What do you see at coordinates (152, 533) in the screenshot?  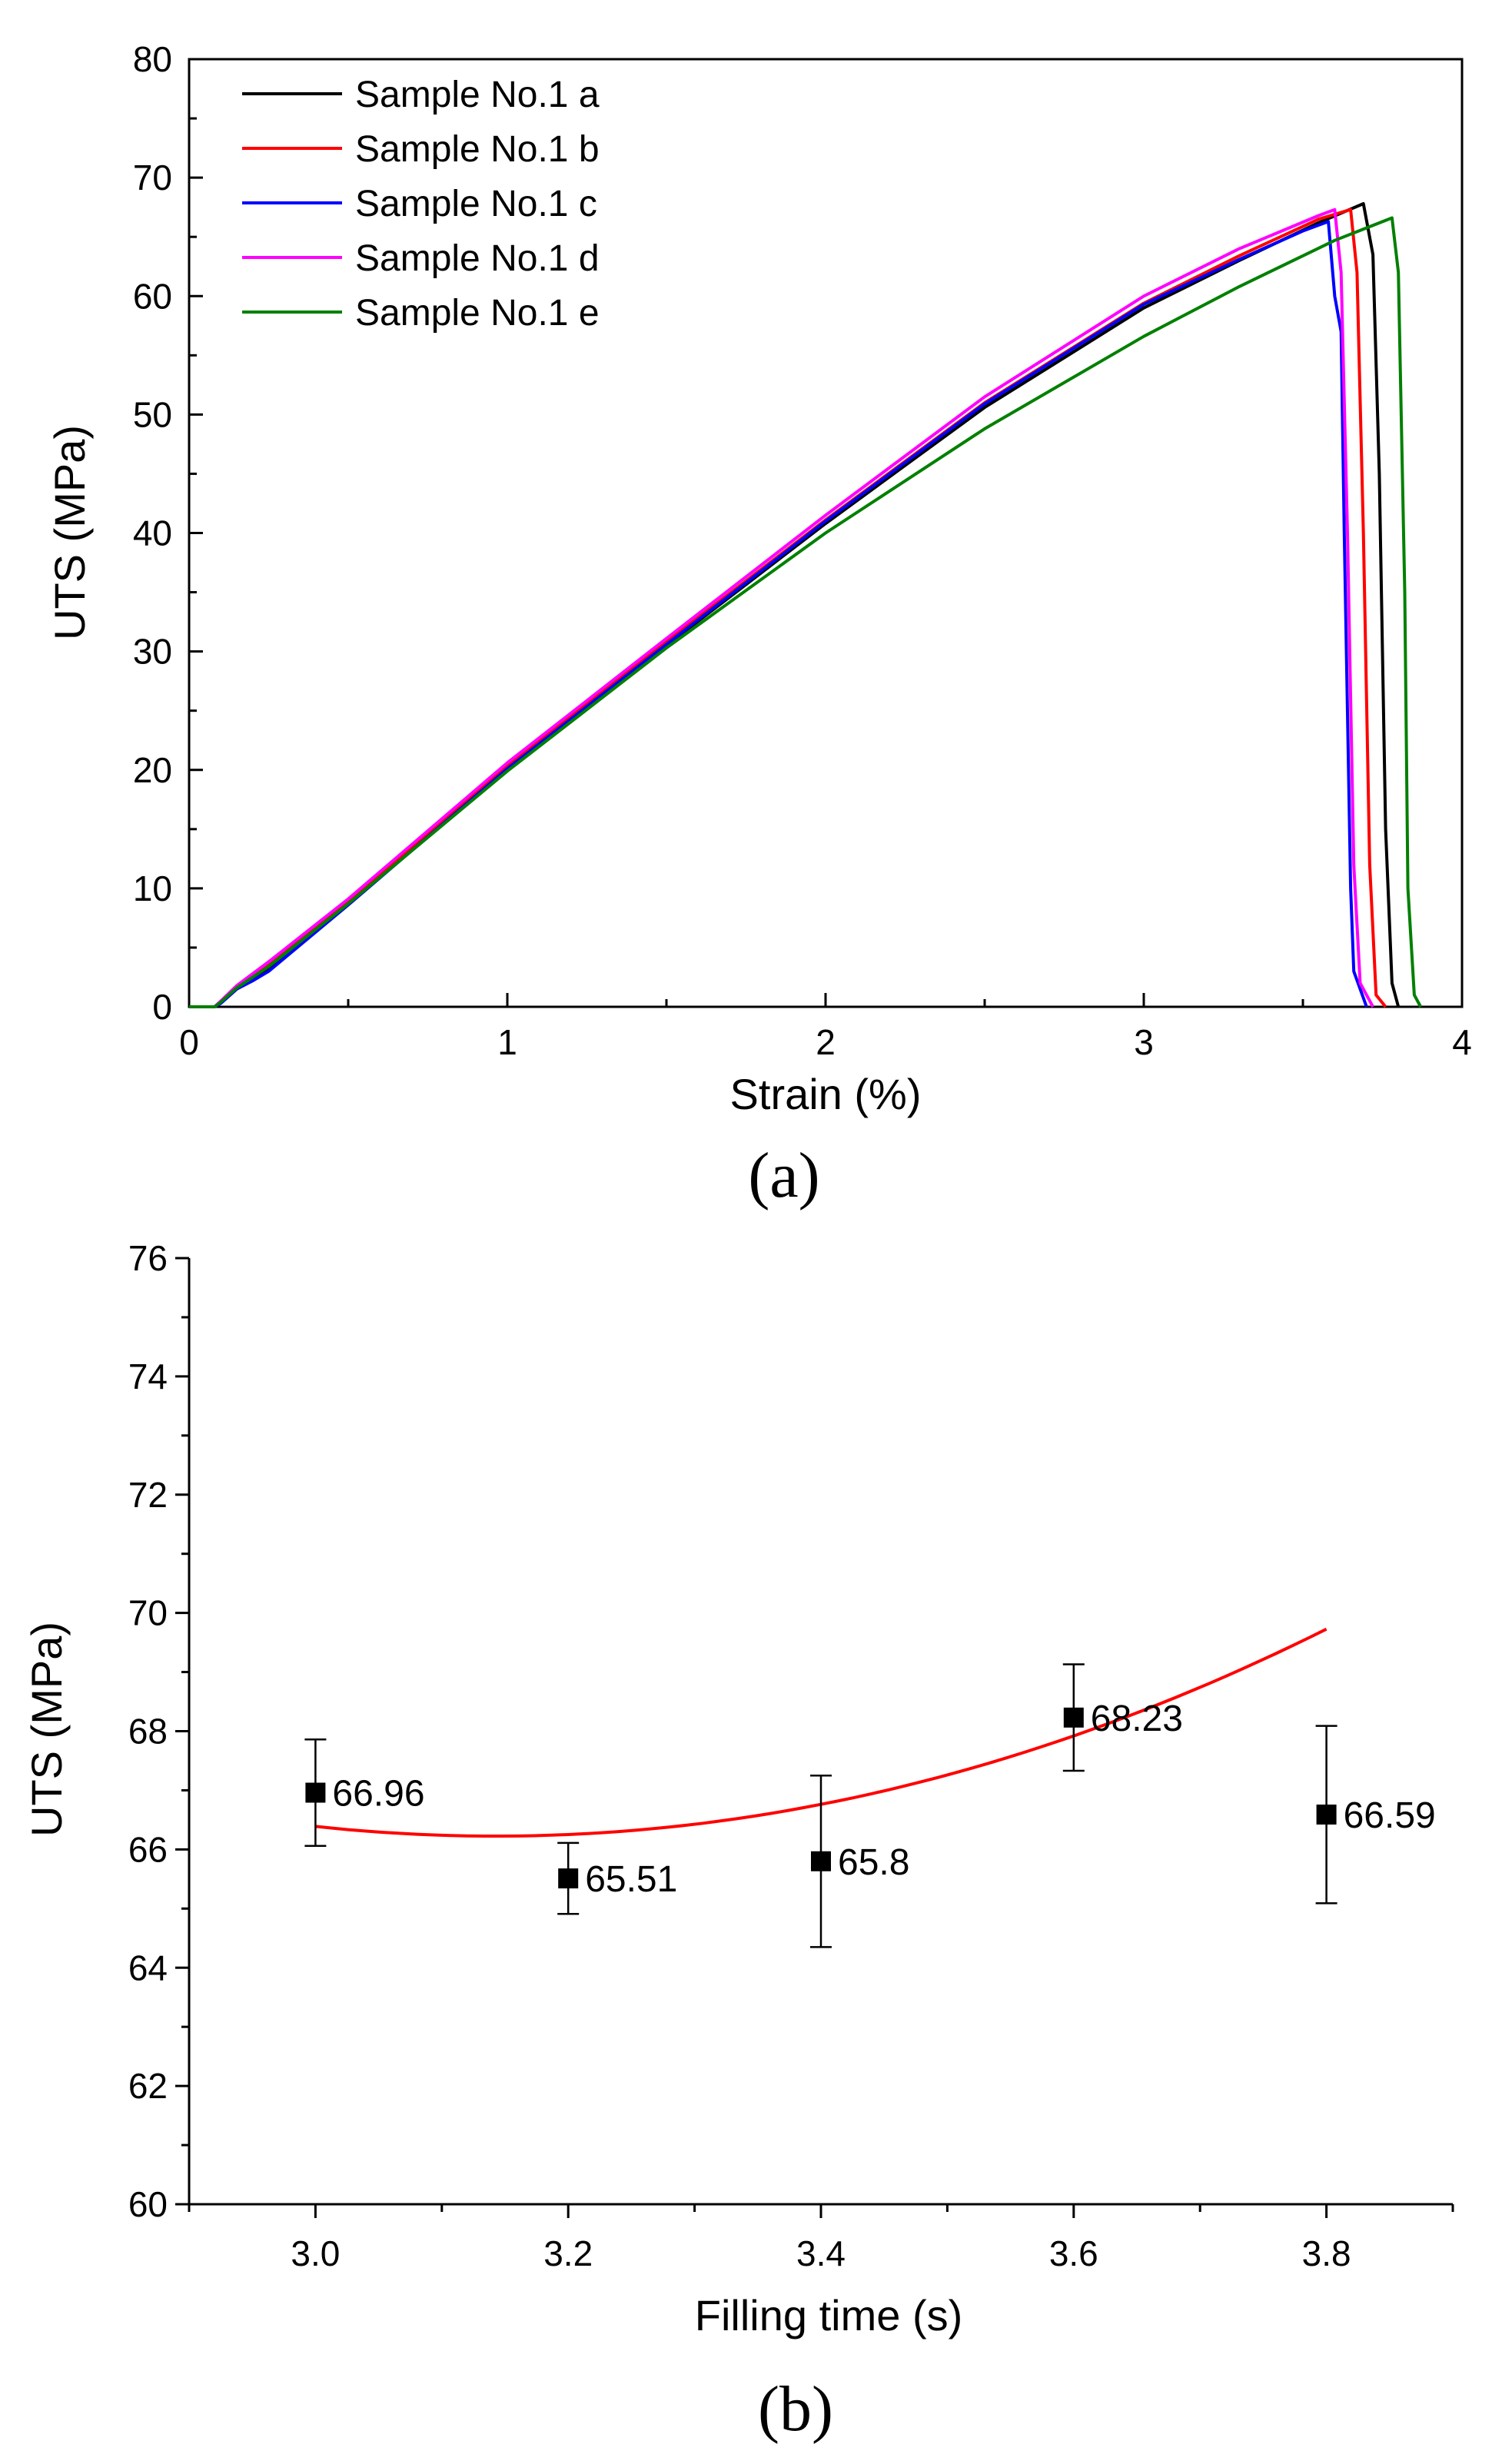 I see `y-tick-label-a: 40` at bounding box center [152, 533].